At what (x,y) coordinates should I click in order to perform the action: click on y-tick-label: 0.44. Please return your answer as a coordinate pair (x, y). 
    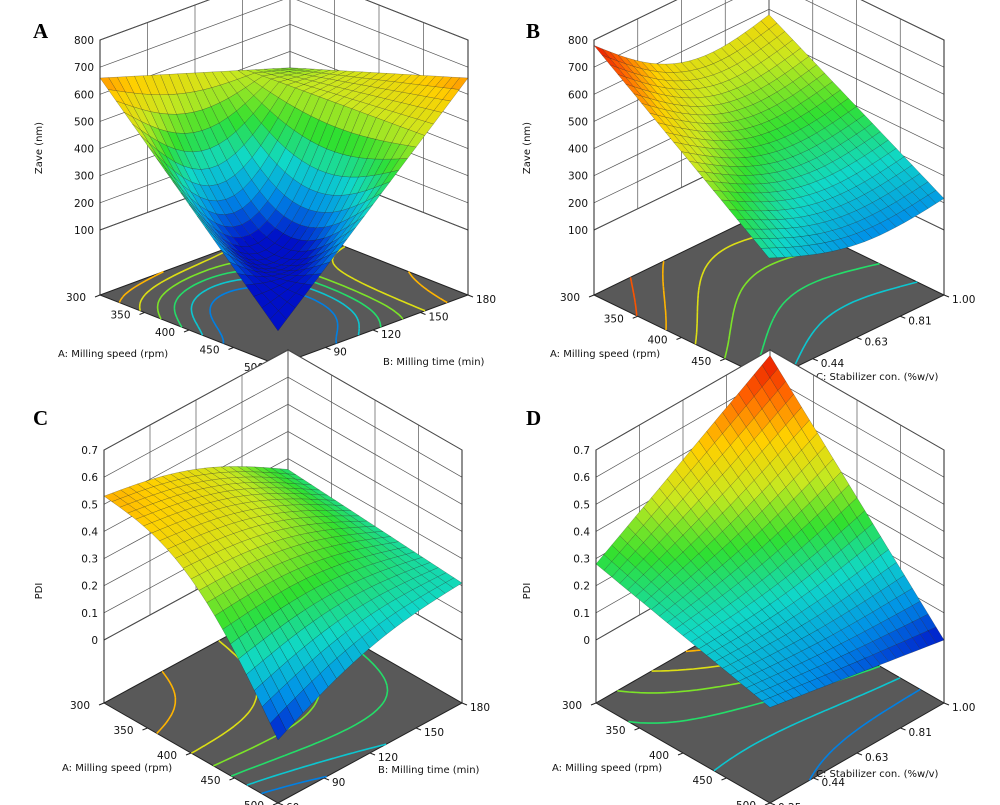
    Looking at the image, I should click on (833, 364).